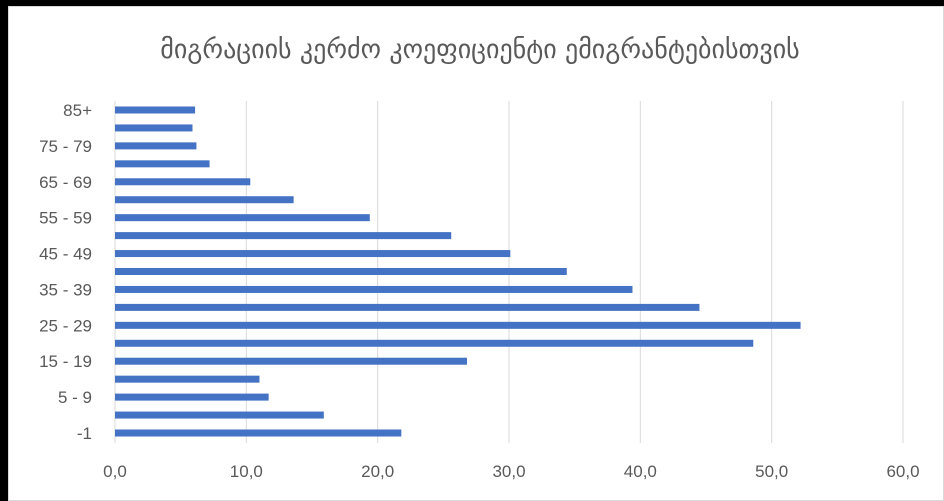  I want to click on x-axis-ticks: 0,0 10,0 20,0 30,0 40,0 50,0 60,0, so click(511, 471).